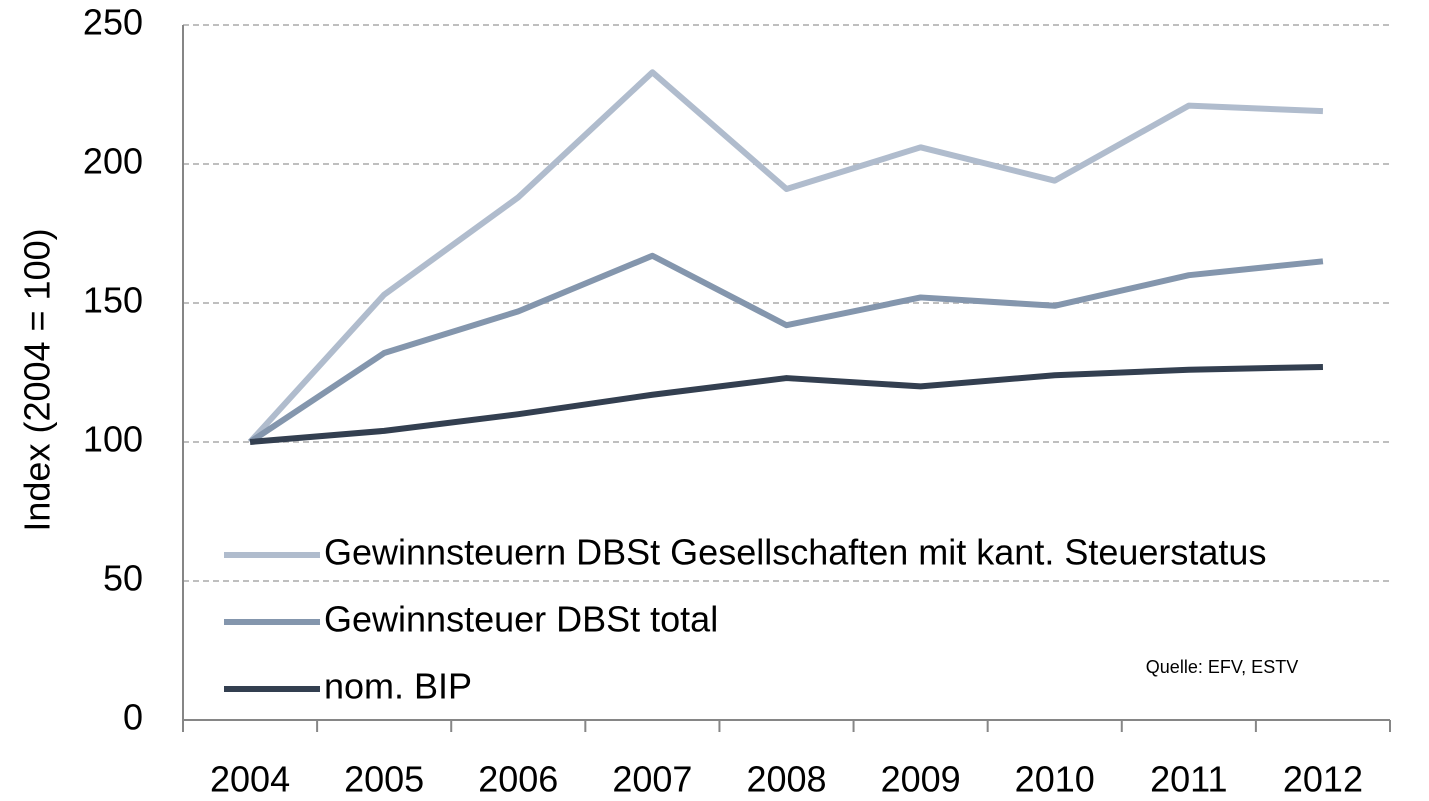  I want to click on x-tick-label: 2012, so click(1323, 779).